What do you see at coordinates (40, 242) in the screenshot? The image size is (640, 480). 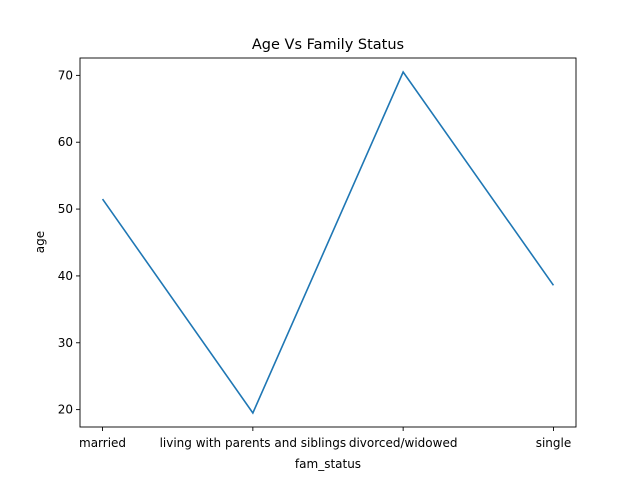 I see `y-axis-label: age` at bounding box center [40, 242].